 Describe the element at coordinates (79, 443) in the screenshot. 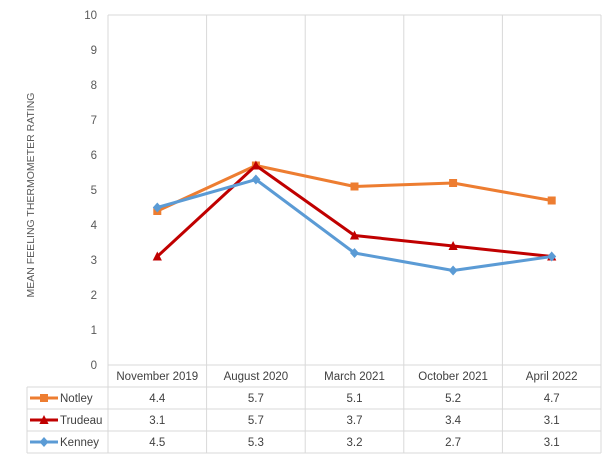

I see `legend-label-kenney: Kenney` at that location.